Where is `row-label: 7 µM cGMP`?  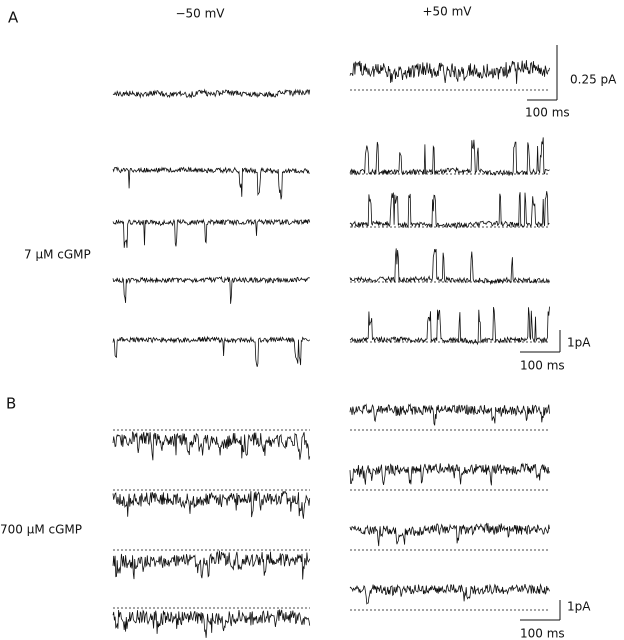
row-label: 7 µM cGMP is located at coordinates (57, 255).